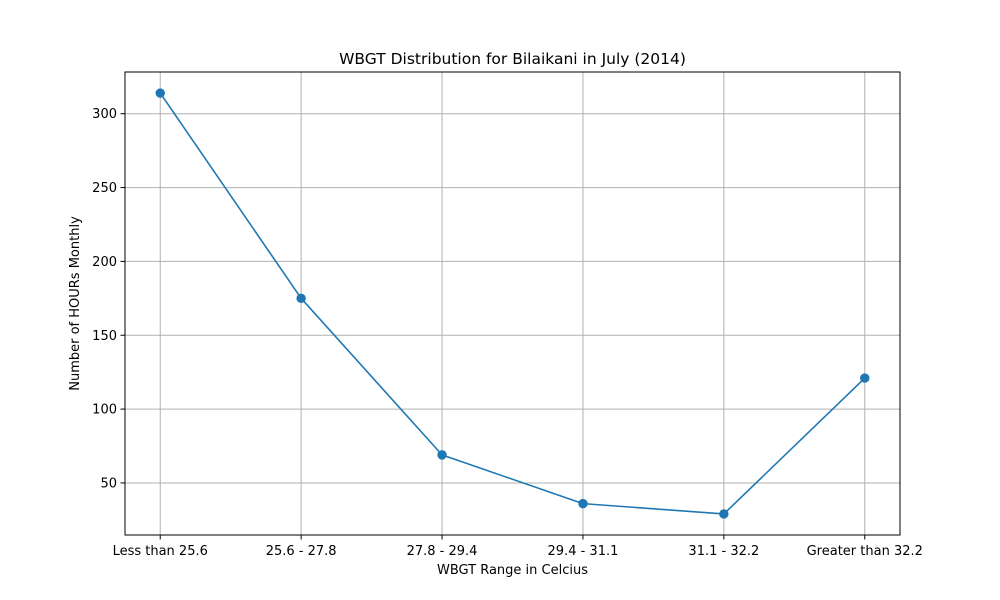 Image resolution: width=1000 pixels, height=600 pixels. What do you see at coordinates (75, 303) in the screenshot?
I see `y-axis-title: Number of HOURs Monthly` at bounding box center [75, 303].